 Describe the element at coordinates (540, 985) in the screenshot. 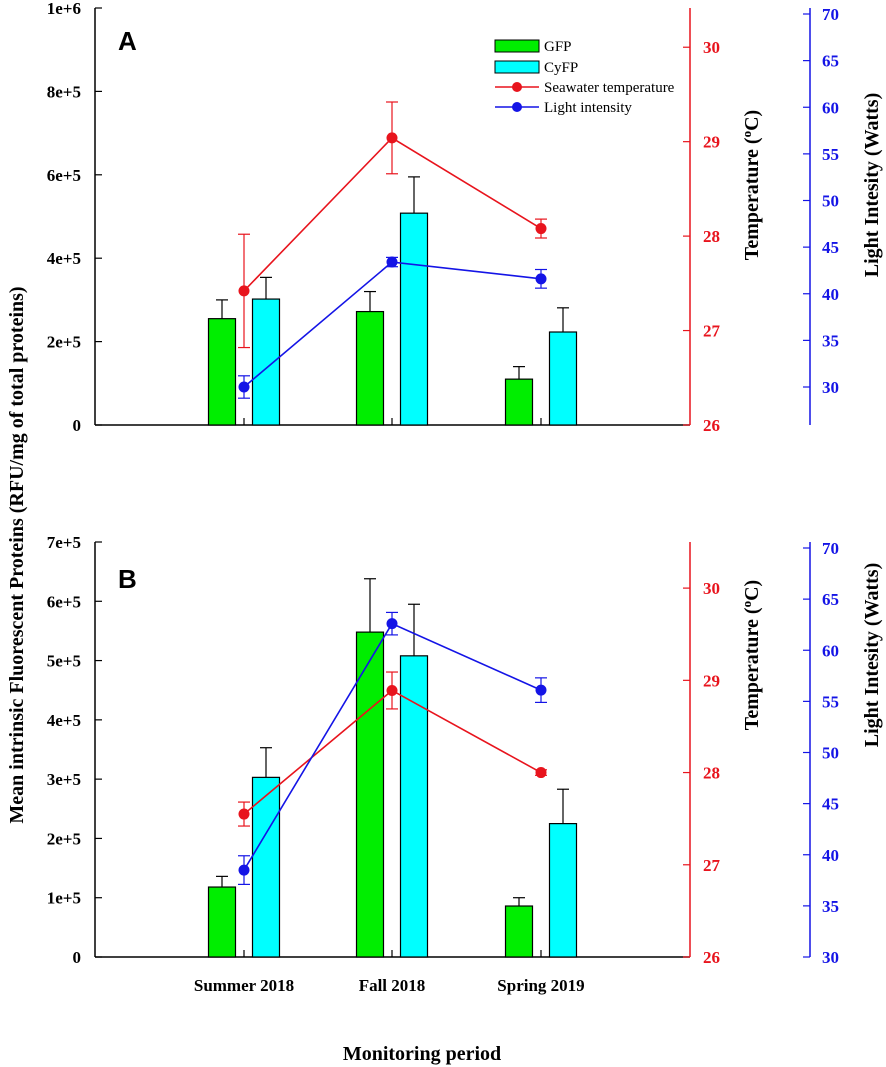

I see `category-label: Spring 2019` at that location.